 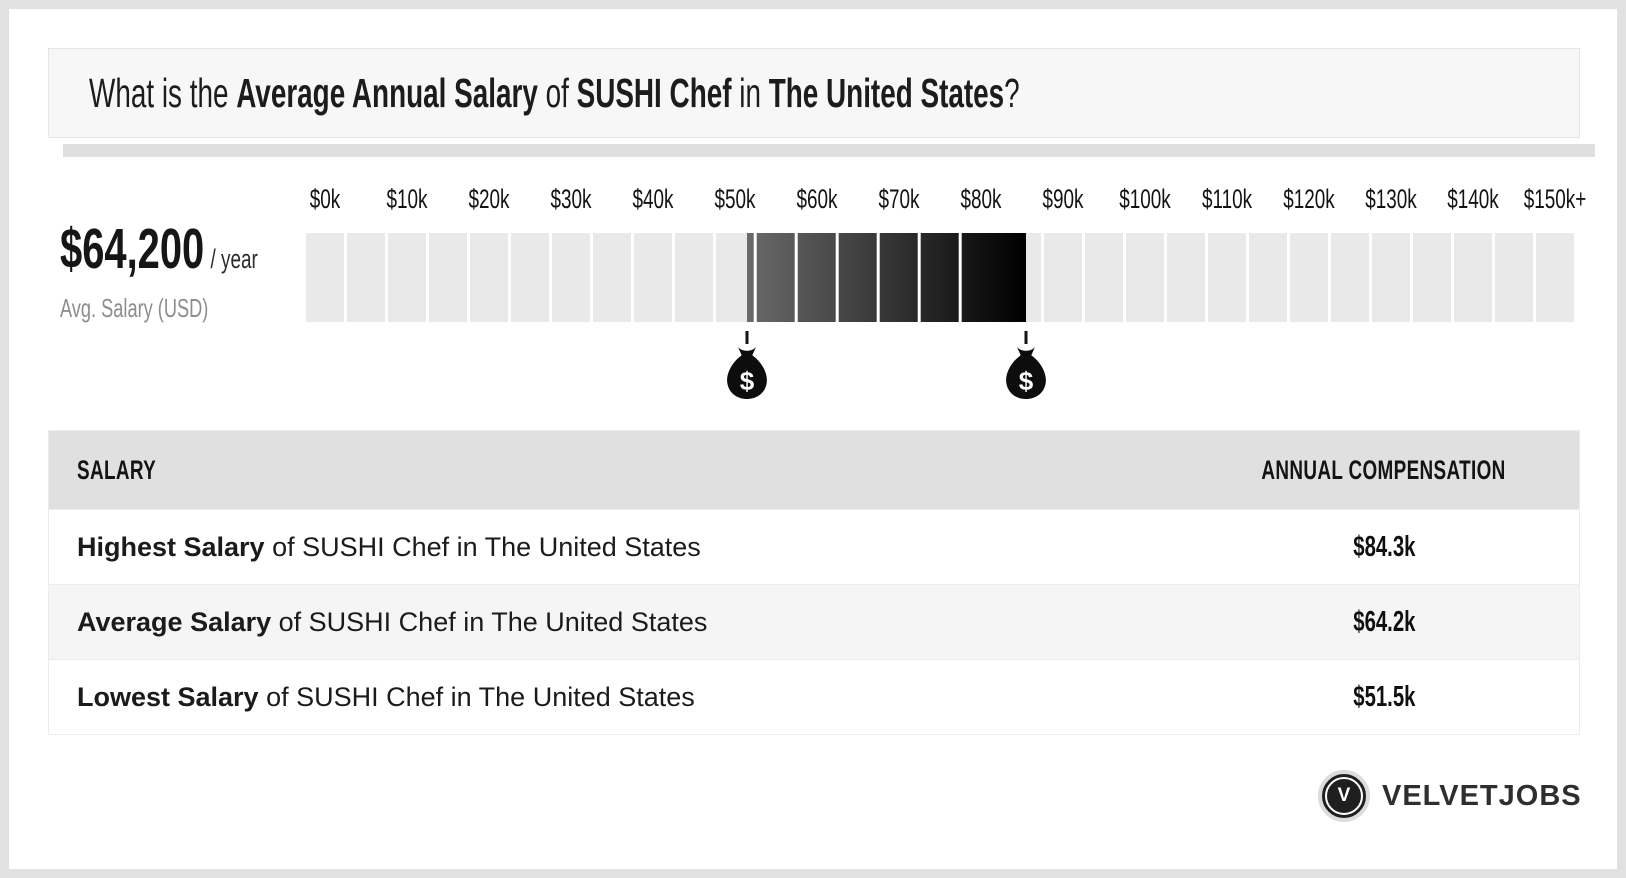 I want to click on row-value: $51.5k, so click(x=1384, y=696).